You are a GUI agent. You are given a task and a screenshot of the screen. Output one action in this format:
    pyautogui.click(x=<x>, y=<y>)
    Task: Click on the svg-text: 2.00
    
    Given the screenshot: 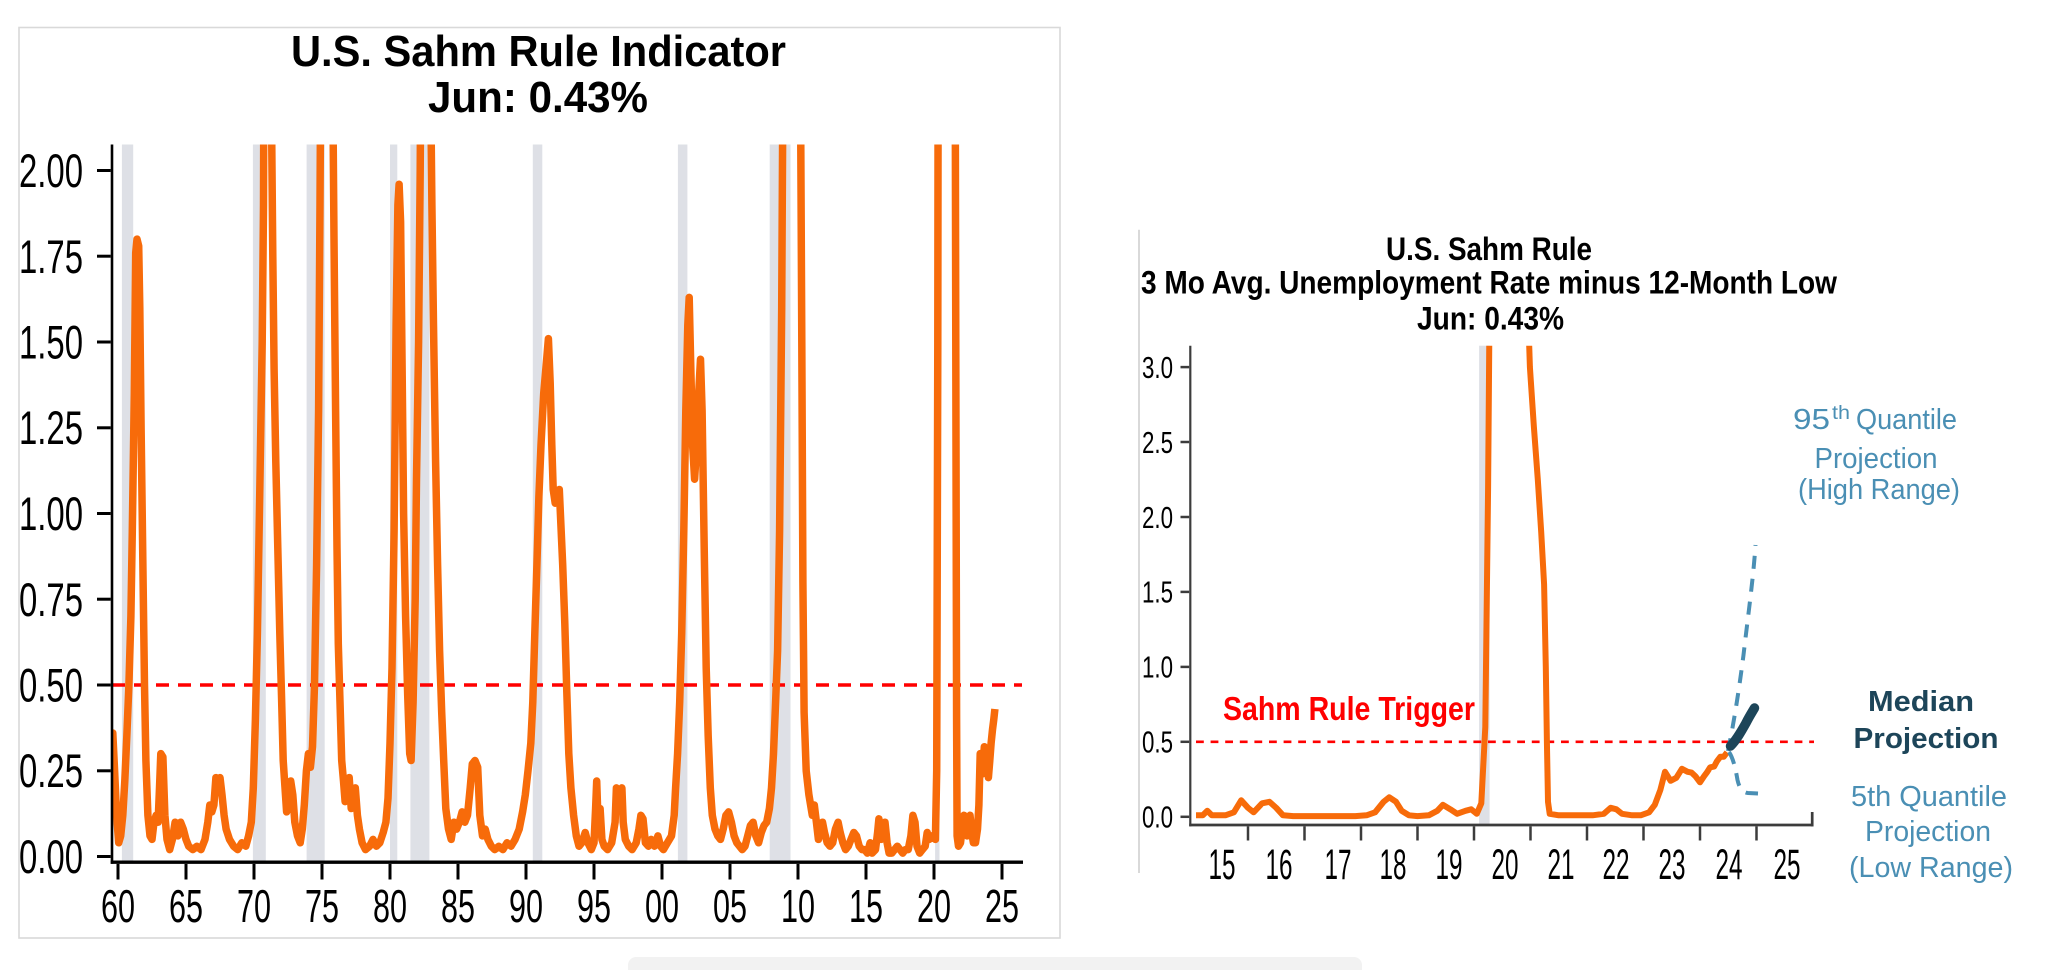 What is the action you would take?
    pyautogui.click(x=51, y=170)
    